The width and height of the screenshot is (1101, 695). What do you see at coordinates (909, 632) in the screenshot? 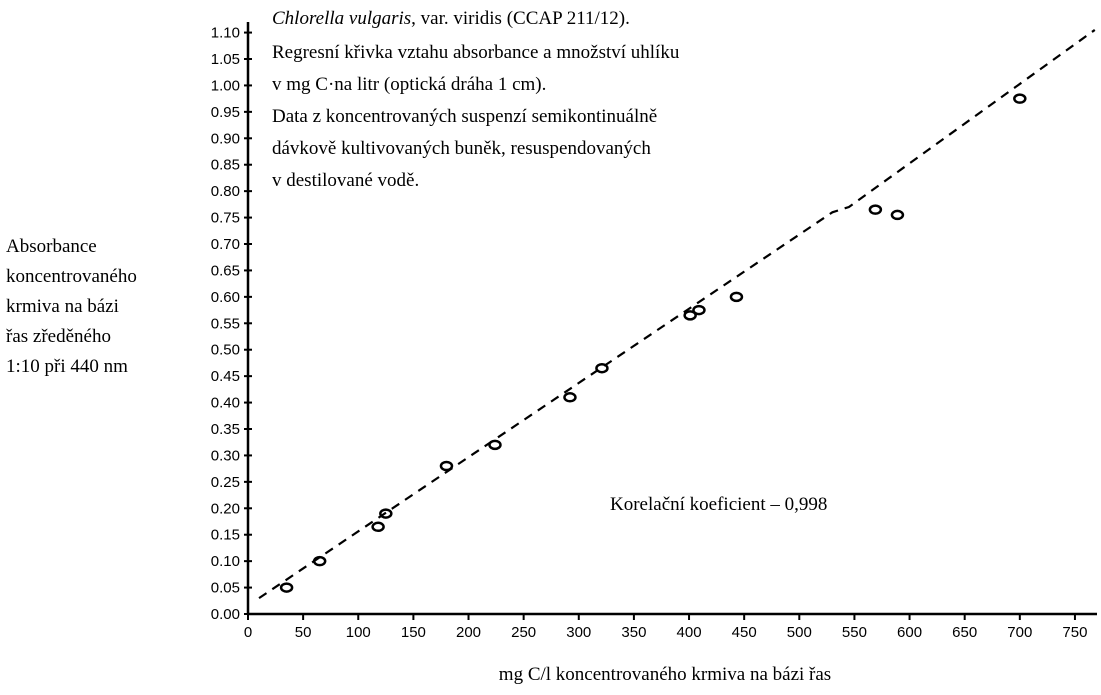
I see `x-tick-label: 600` at bounding box center [909, 632].